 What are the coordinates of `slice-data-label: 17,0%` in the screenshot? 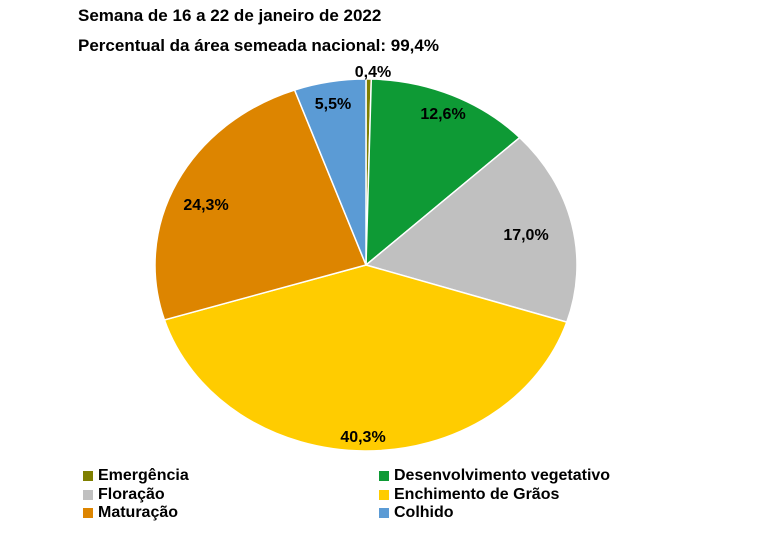 It's located at (525, 235).